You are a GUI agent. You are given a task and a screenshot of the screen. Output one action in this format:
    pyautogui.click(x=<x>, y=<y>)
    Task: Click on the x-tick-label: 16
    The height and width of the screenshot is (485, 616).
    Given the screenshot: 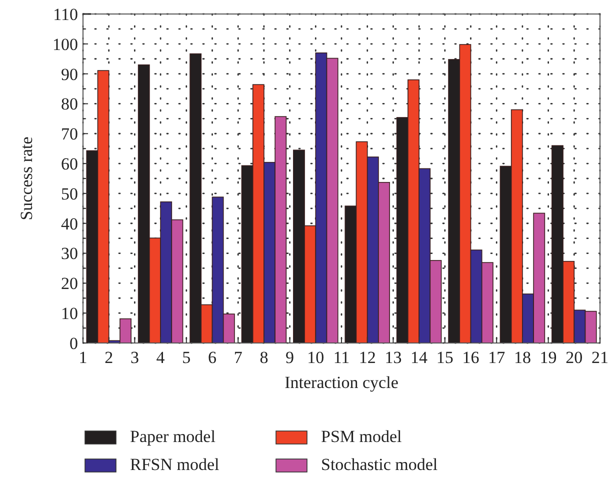 What is the action you would take?
    pyautogui.click(x=471, y=357)
    